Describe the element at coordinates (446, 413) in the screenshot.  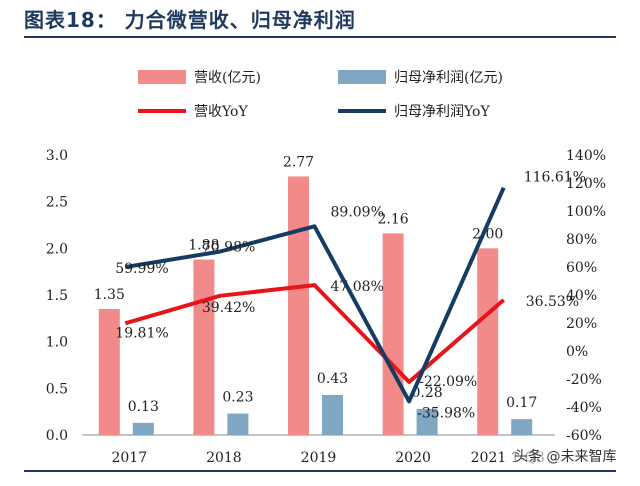
I see `profit-yoy-label-3: -35.98%` at that location.